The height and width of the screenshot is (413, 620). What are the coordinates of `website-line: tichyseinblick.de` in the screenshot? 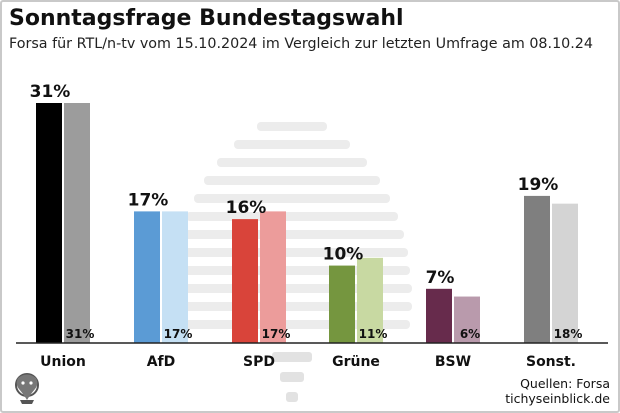 It's located at (557, 398).